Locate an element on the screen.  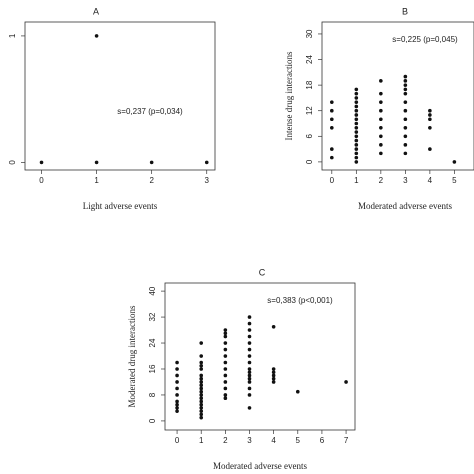
x-axis-label: Moderated adverse events is located at coordinates (260, 466).